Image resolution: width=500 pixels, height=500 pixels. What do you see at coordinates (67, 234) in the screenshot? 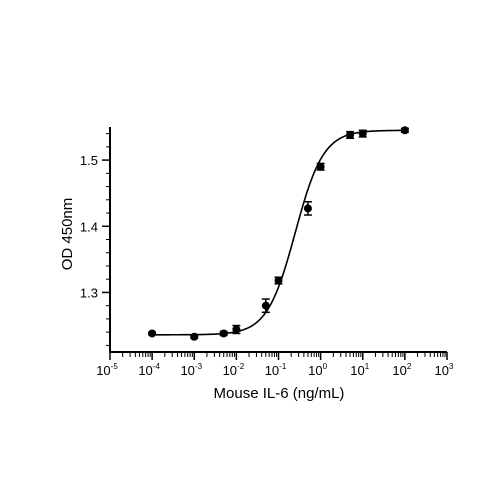
I see `y-axis-label: OD 450nm` at bounding box center [67, 234].